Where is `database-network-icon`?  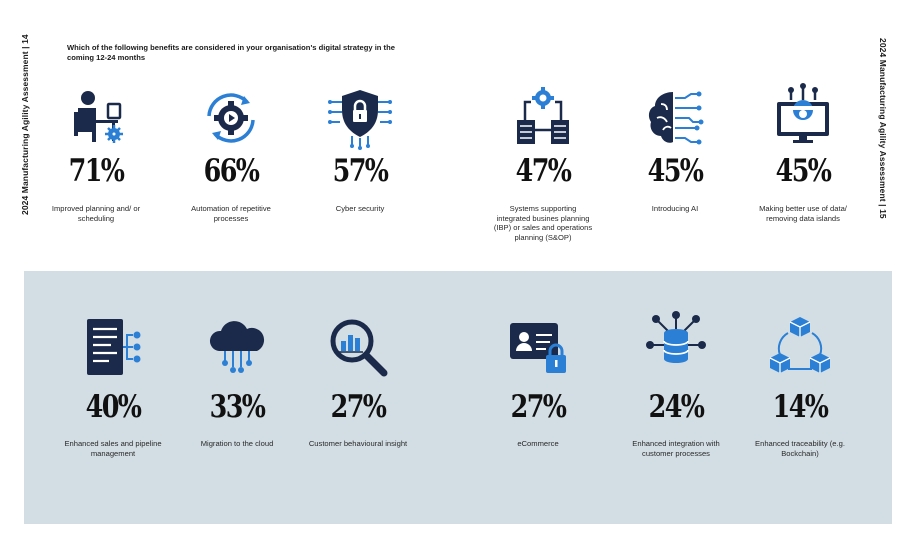 database-network-icon is located at coordinates (676, 337).